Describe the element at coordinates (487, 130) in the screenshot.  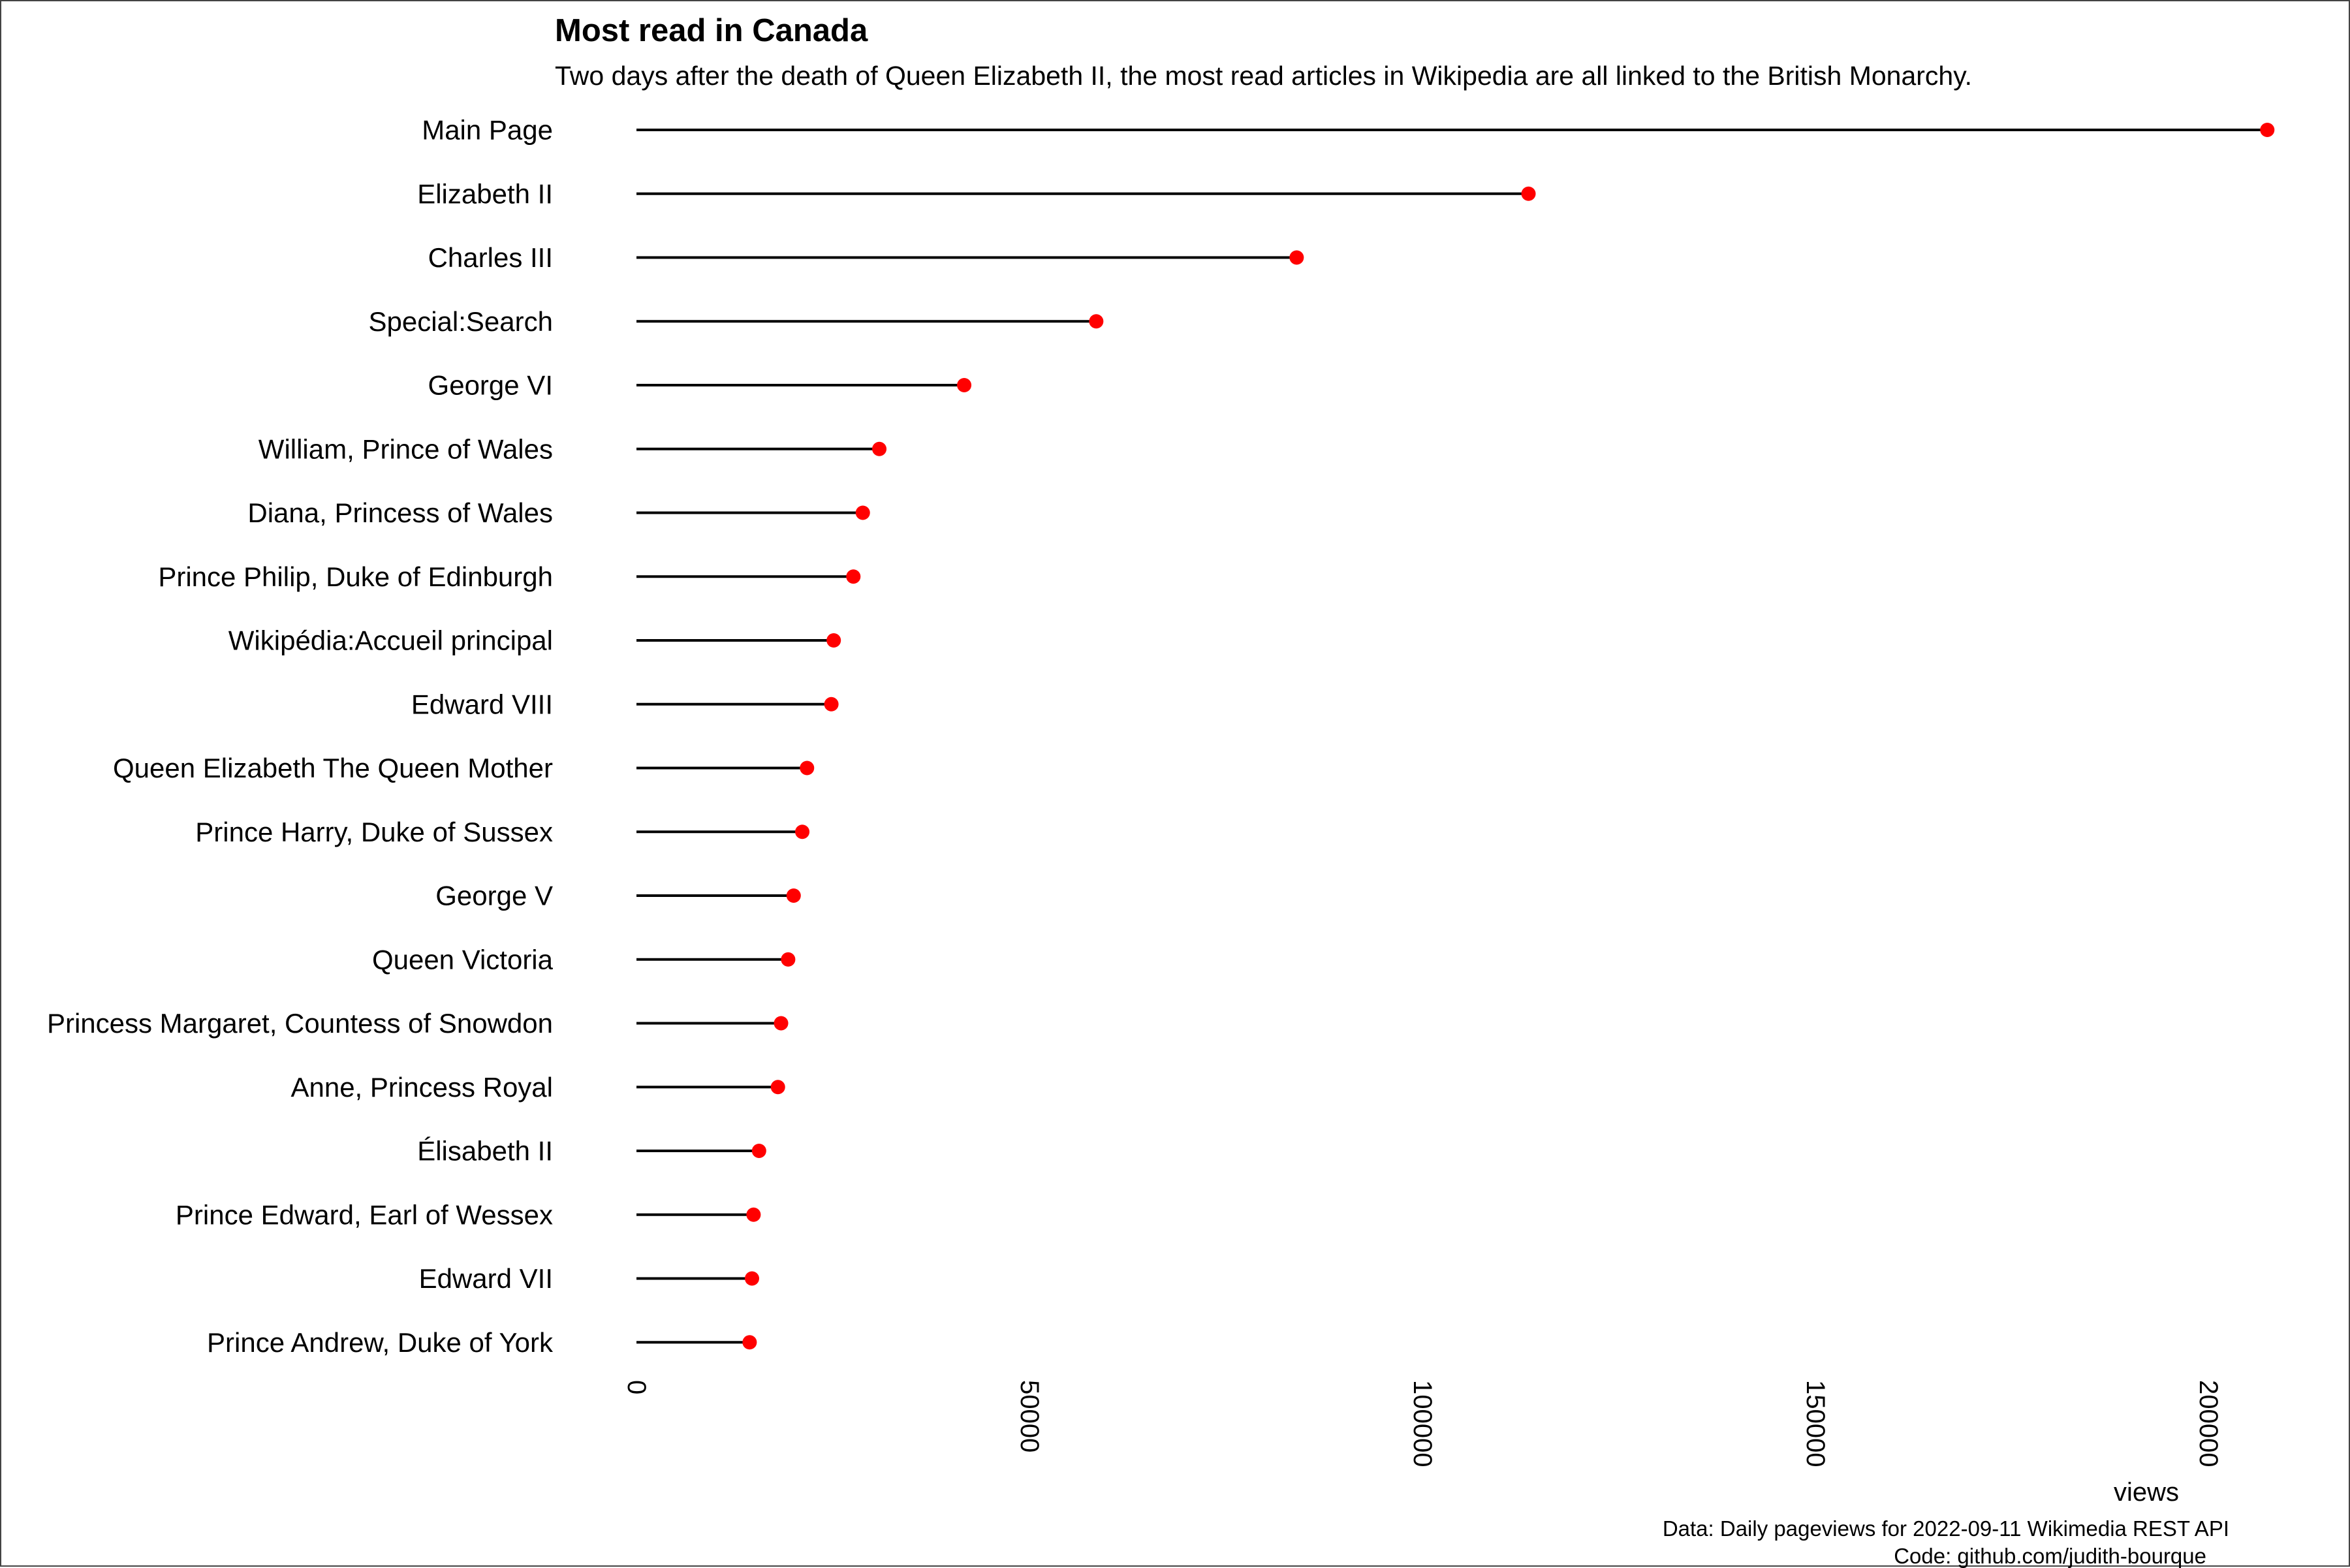
I see `category-label: Main Page` at that location.